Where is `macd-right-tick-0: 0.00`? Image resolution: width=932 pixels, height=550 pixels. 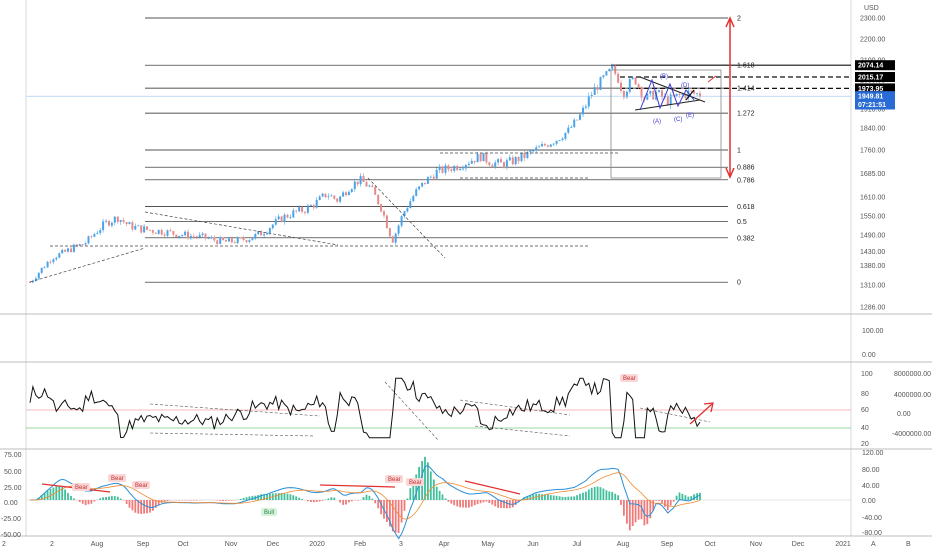
macd-right-tick-0: 0.00 is located at coordinates (869, 501).